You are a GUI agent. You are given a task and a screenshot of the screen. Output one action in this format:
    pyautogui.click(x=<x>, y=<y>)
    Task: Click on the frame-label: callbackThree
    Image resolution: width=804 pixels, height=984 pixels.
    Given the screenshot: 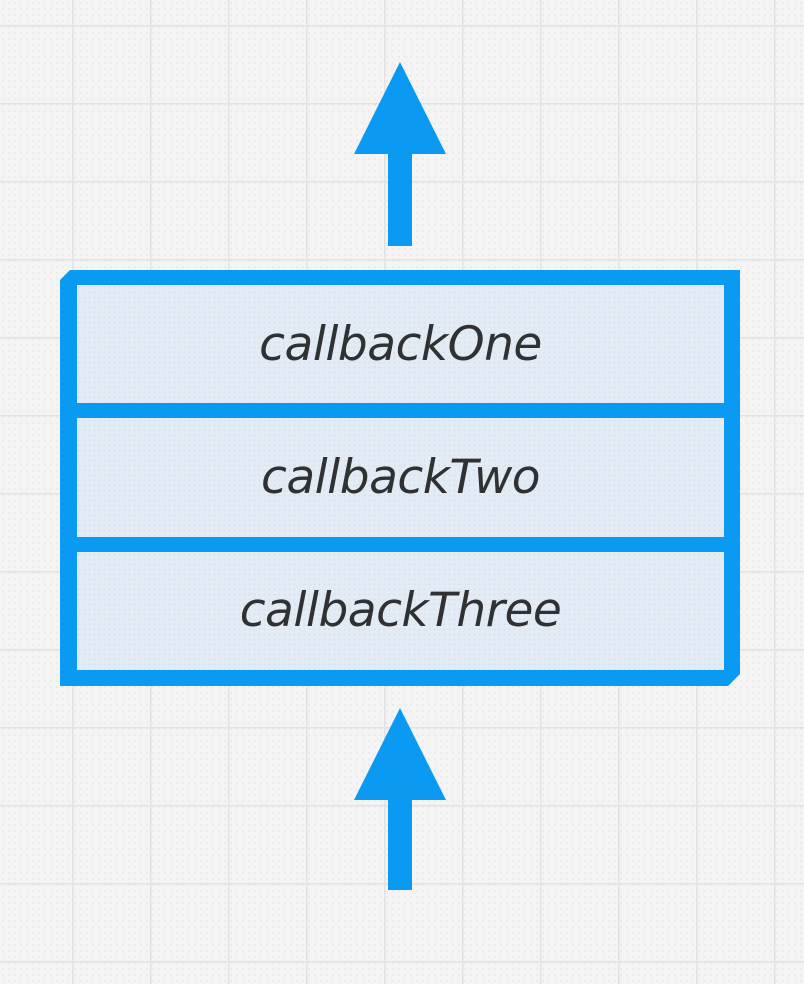 What is the action you would take?
    pyautogui.click(x=400, y=611)
    